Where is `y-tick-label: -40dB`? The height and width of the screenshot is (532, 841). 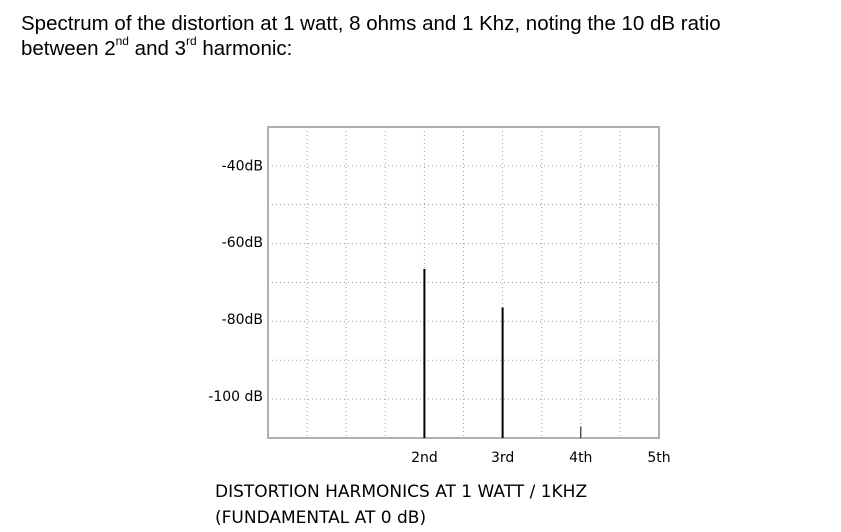
y-tick-label: -40dB is located at coordinates (242, 166).